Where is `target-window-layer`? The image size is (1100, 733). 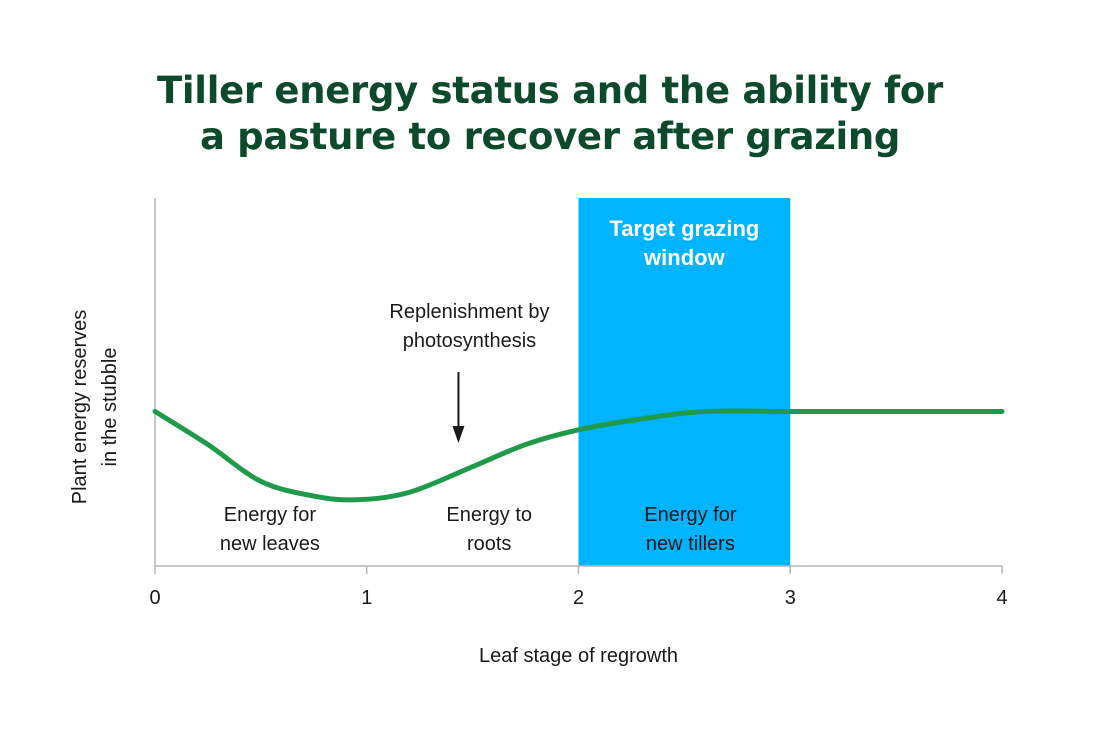 target-window-layer is located at coordinates (684, 382).